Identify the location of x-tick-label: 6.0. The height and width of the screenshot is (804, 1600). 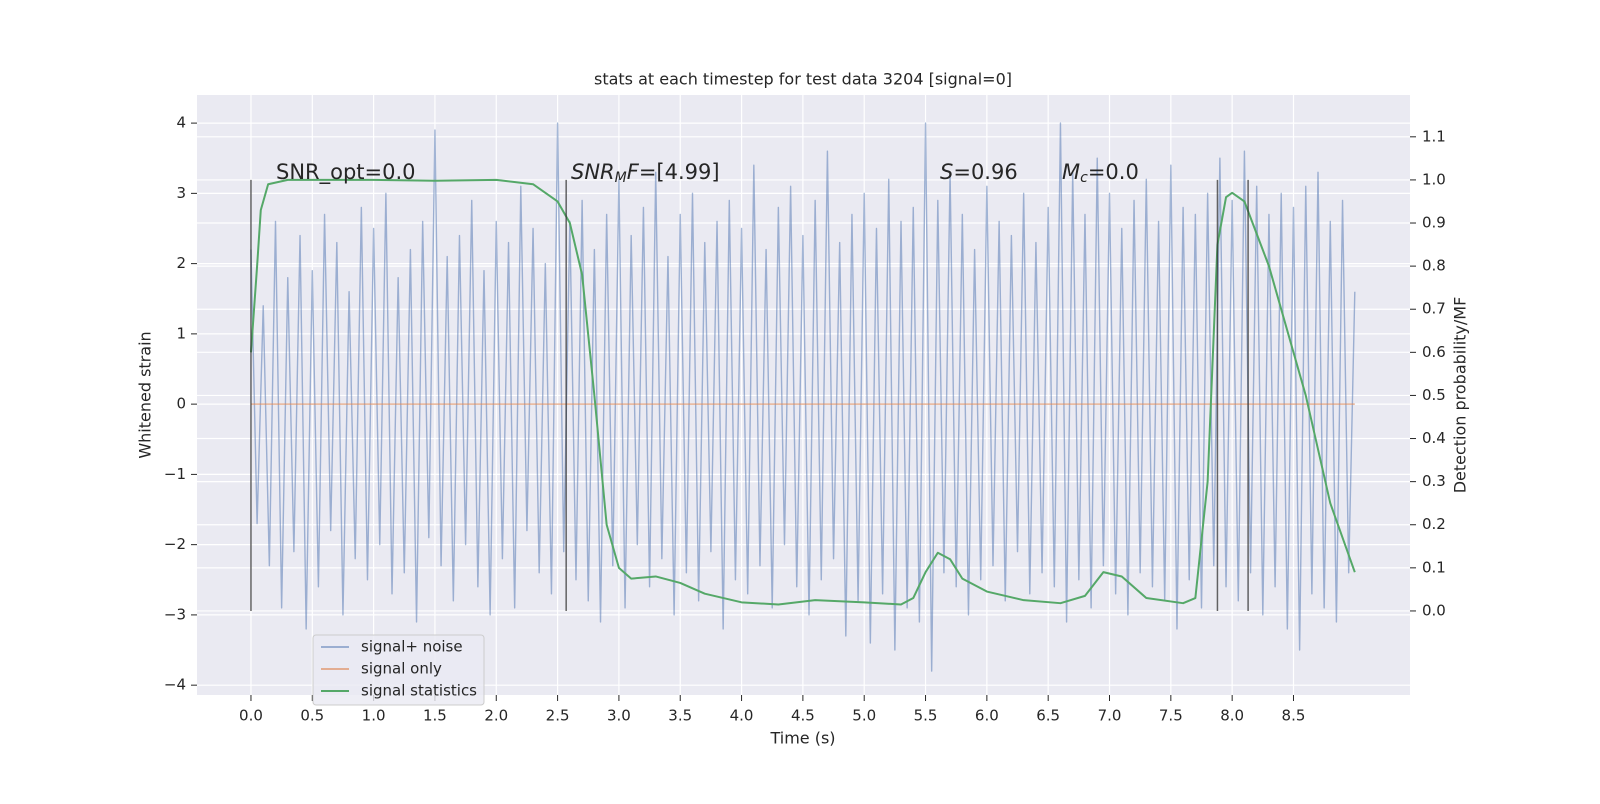
(987, 716).